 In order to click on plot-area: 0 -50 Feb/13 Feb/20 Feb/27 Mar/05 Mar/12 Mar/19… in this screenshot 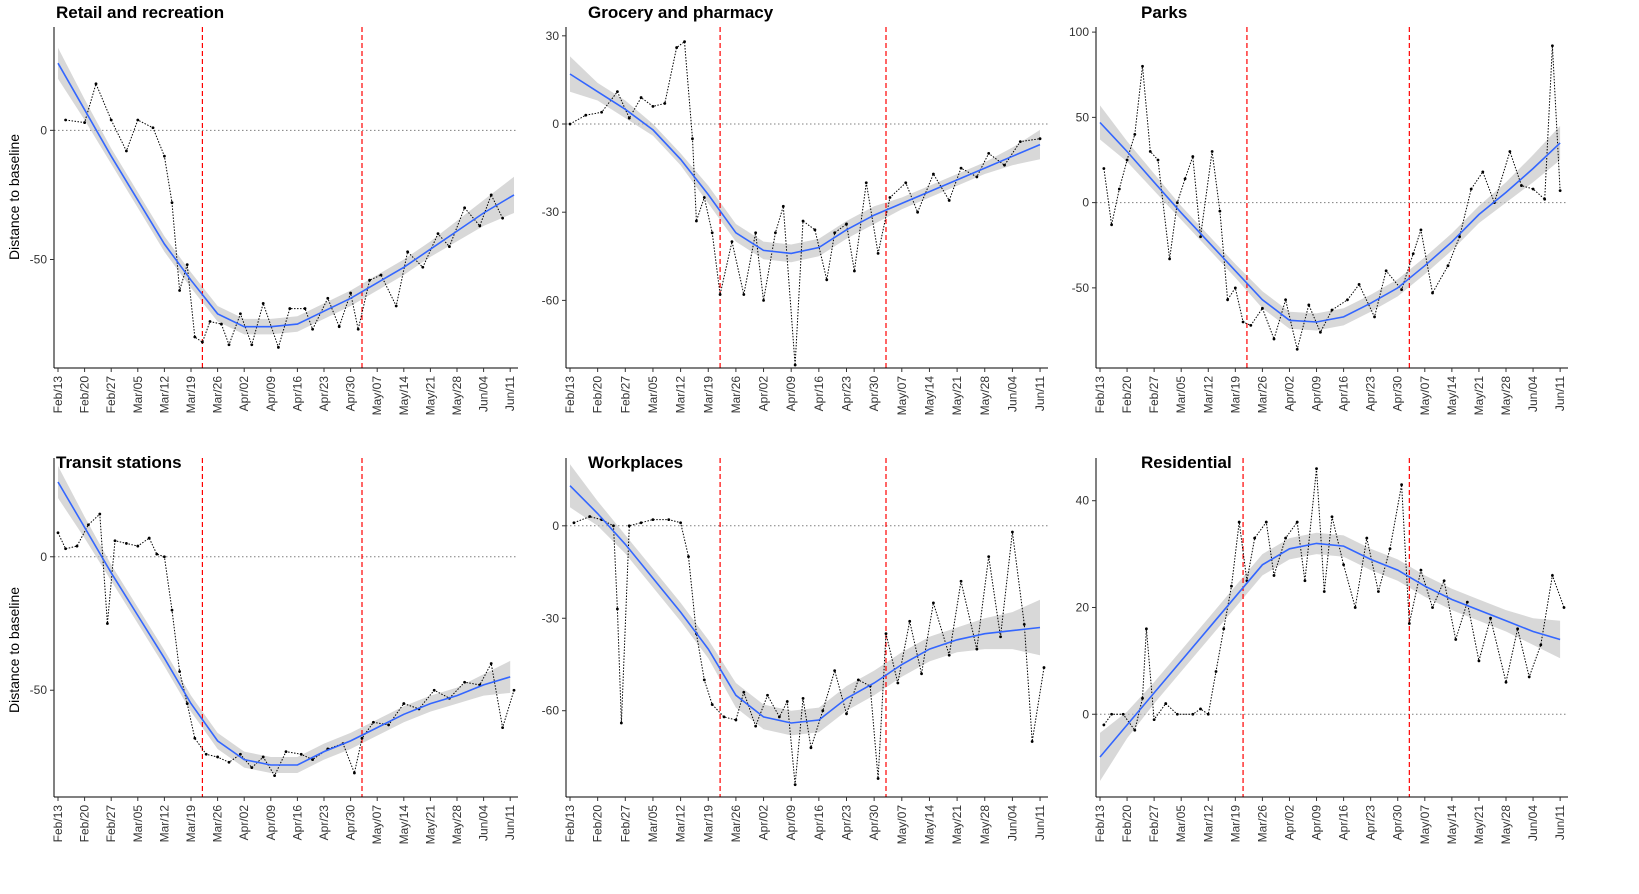, I will do `click(274, 221)`.